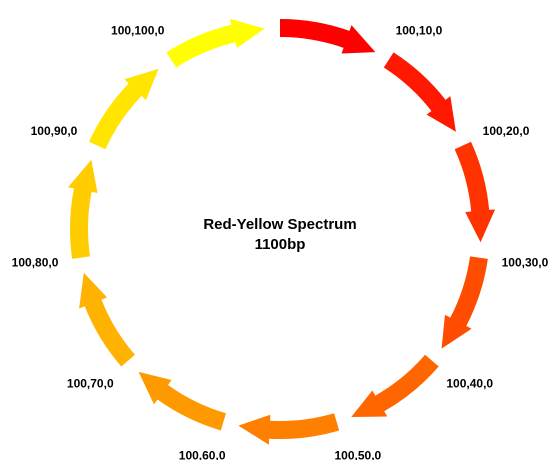 Image resolution: width=560 pixels, height=460 pixels. Describe the element at coordinates (525, 263) in the screenshot. I see `feature-label: 100,30,0` at that location.